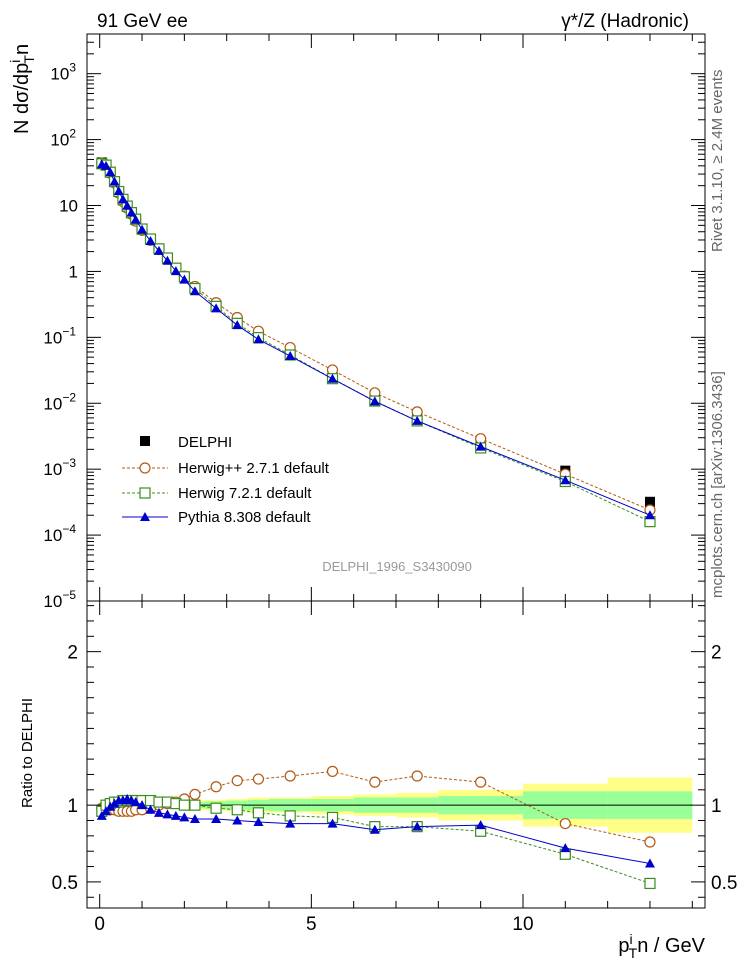 Image resolution: width=746 pixels, height=972 pixels. What do you see at coordinates (397, 566) in the screenshot?
I see `watermark: DELPHI_1996_S3430090` at bounding box center [397, 566].